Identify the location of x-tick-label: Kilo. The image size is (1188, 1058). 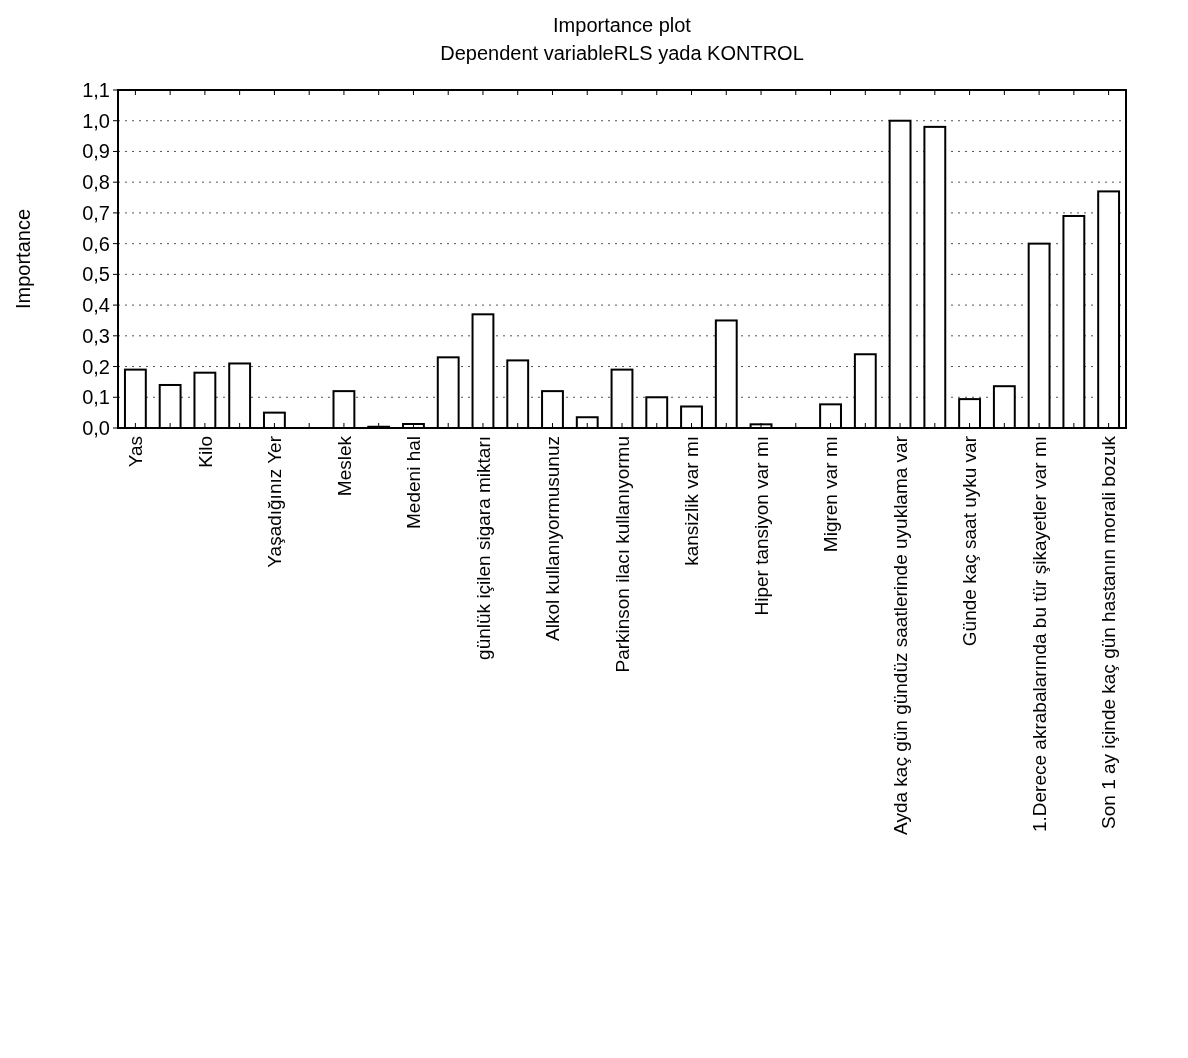
(205, 452).